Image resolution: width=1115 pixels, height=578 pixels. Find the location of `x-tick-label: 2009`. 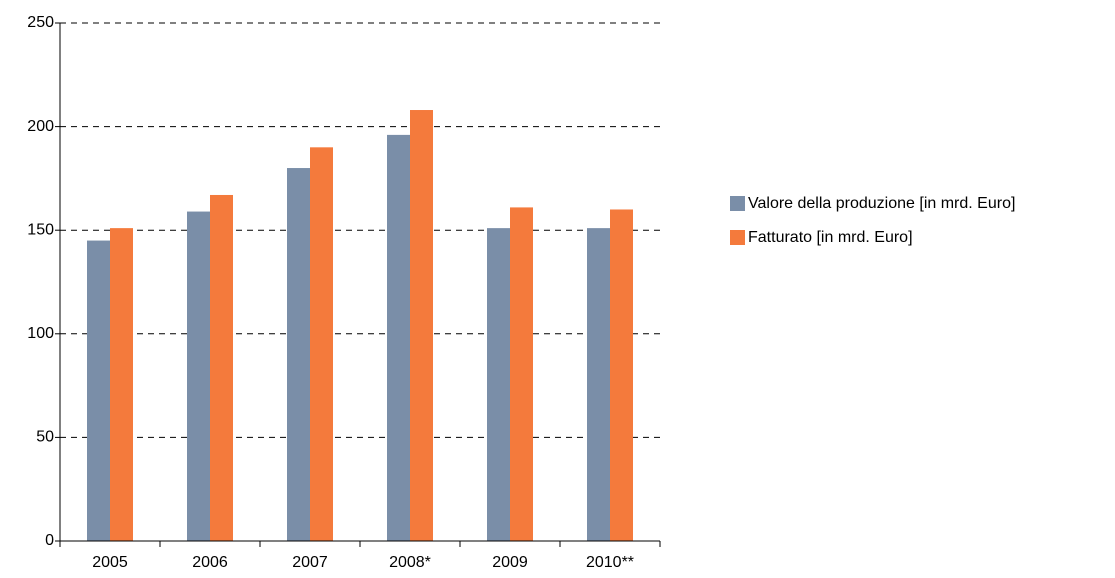

x-tick-label: 2009 is located at coordinates (510, 562).